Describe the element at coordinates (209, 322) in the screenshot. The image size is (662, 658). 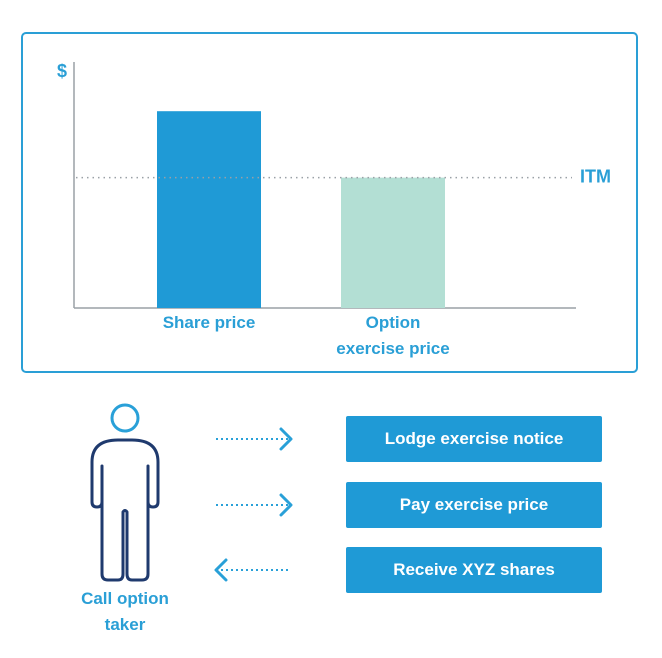
I see `x-tick-label: Share price` at that location.